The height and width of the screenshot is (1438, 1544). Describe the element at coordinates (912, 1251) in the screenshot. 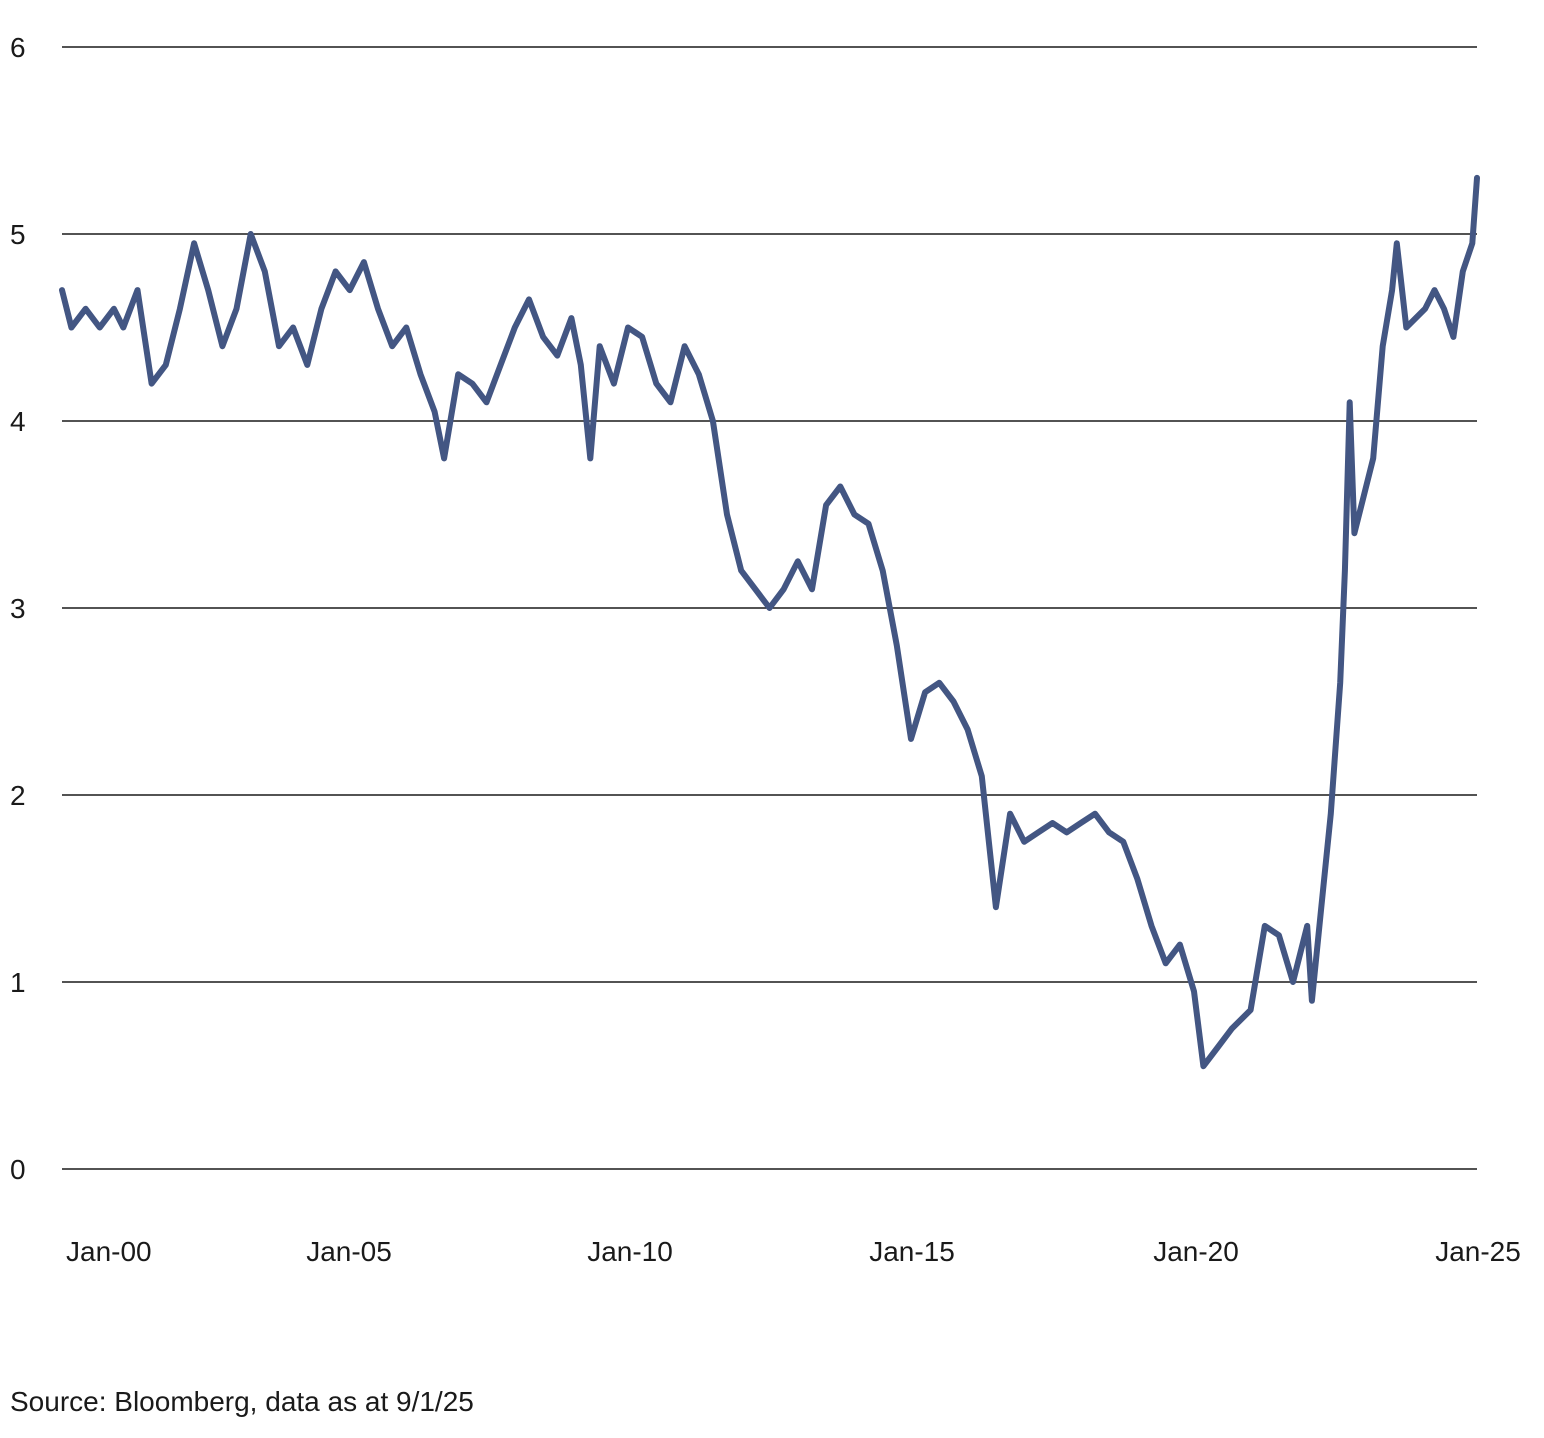

I see `x-tick-label: Jan-15` at that location.